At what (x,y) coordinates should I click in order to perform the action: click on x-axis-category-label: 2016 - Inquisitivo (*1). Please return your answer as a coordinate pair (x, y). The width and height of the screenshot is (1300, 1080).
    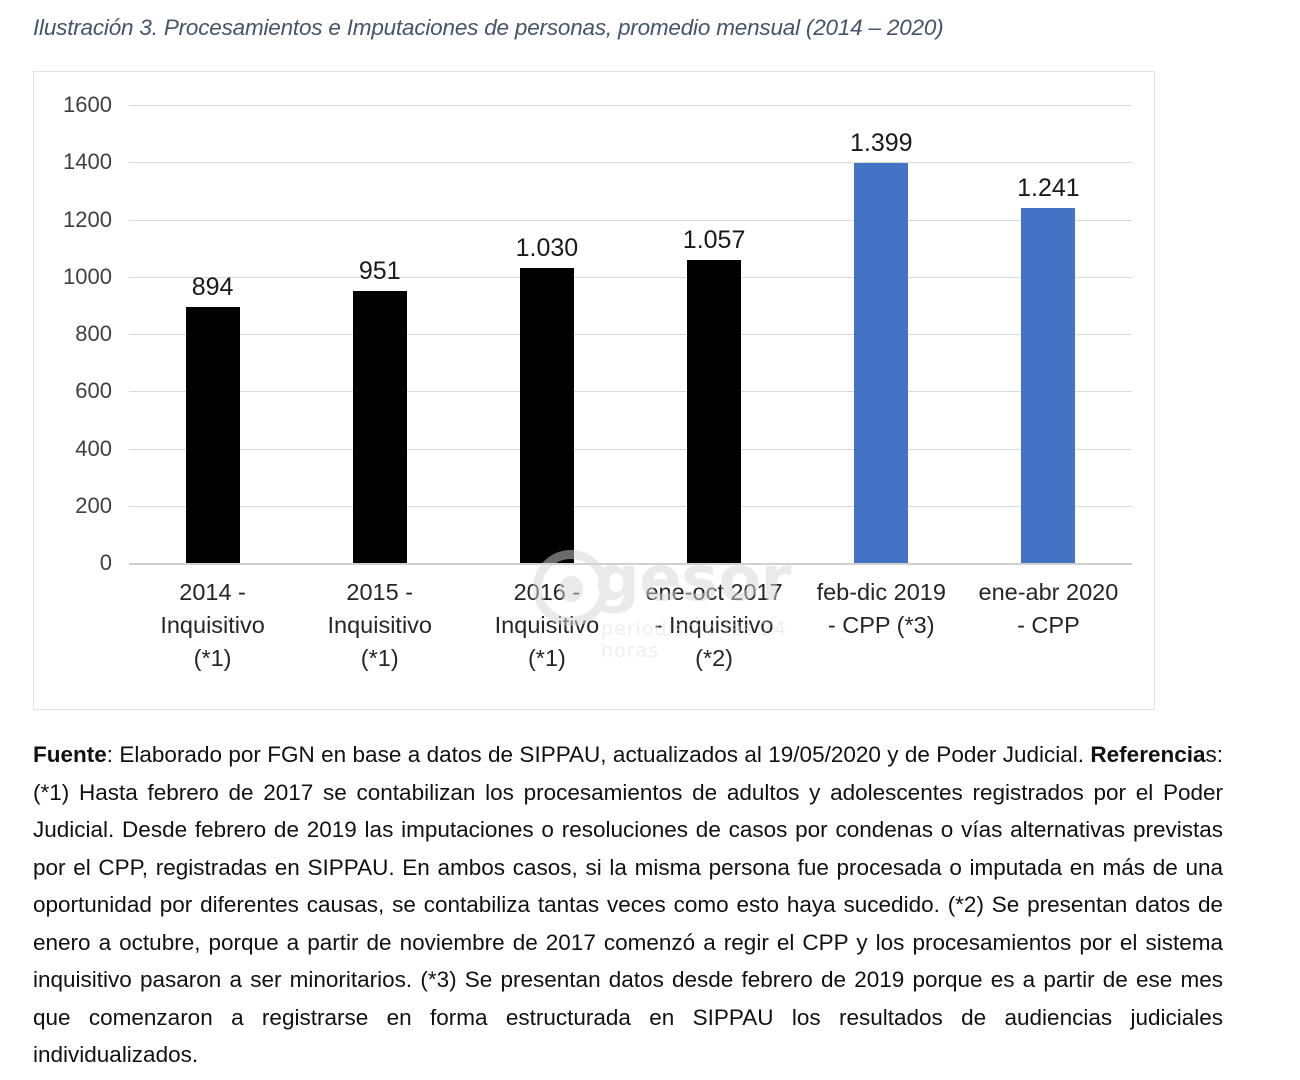
    Looking at the image, I should click on (546, 625).